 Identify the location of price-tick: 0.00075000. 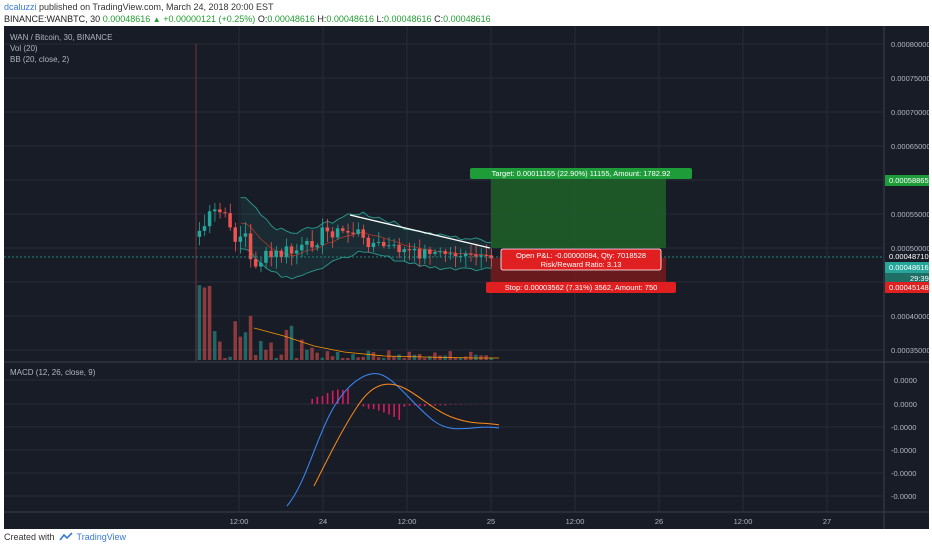
(910, 78).